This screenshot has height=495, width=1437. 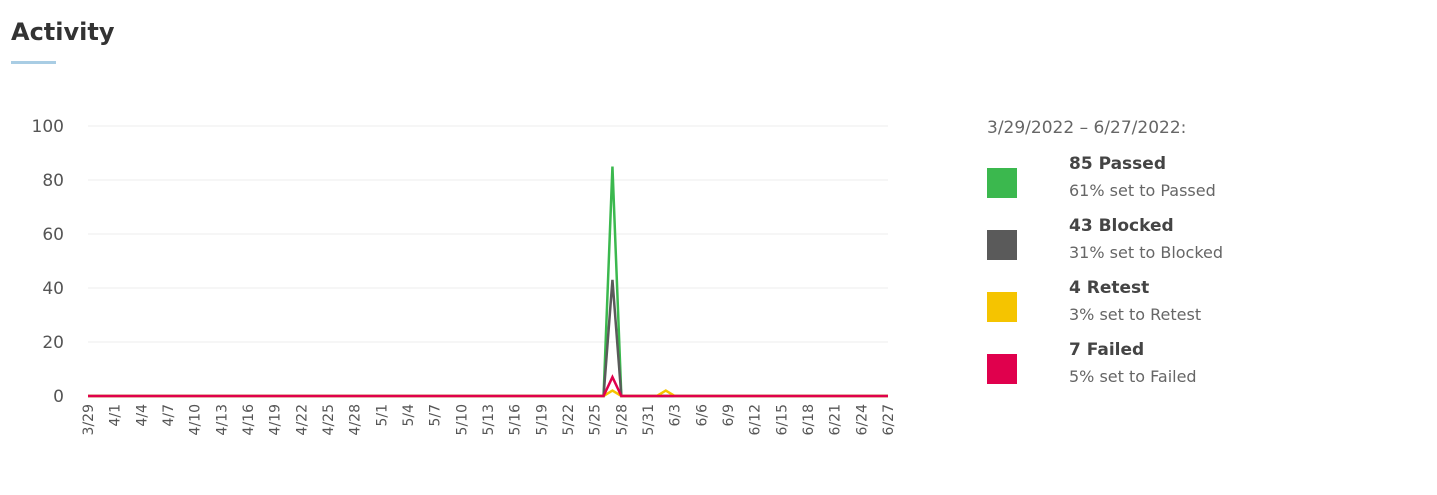 What do you see at coordinates (862, 420) in the screenshot?
I see `x-tick-label: 6/24` at bounding box center [862, 420].